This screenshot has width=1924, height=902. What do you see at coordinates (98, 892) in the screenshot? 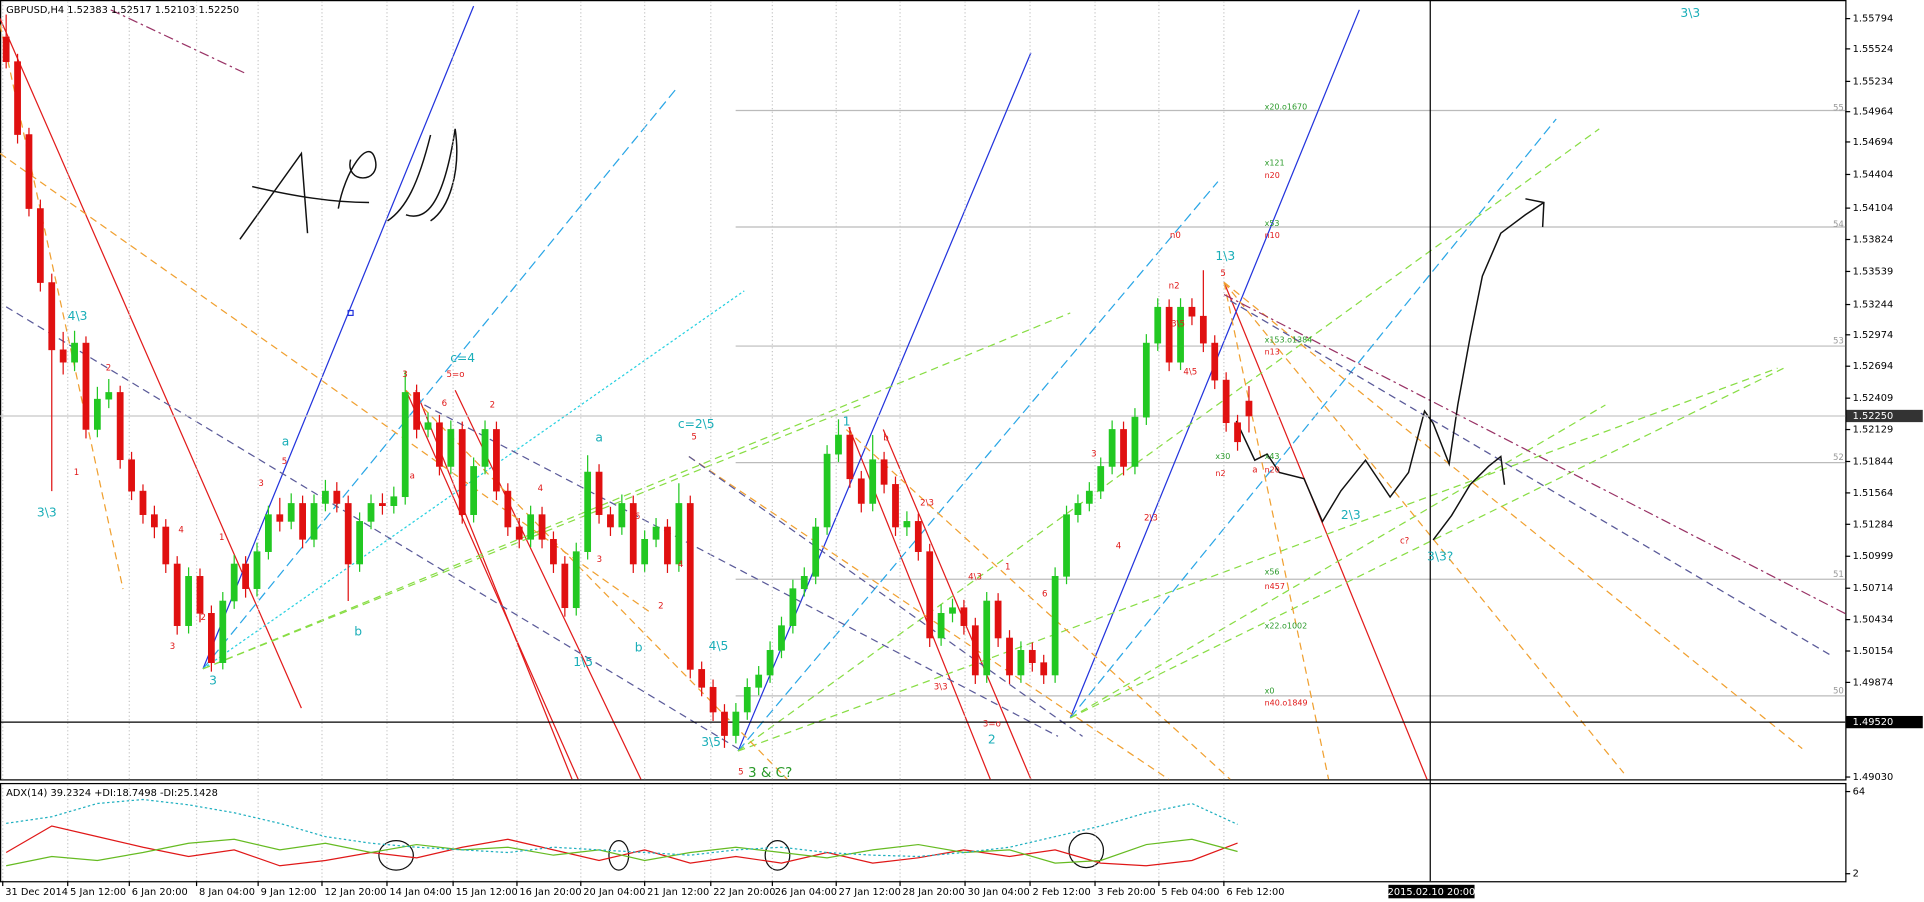
I see `x-tick-label: 5 Jan 12:00` at bounding box center [98, 892].